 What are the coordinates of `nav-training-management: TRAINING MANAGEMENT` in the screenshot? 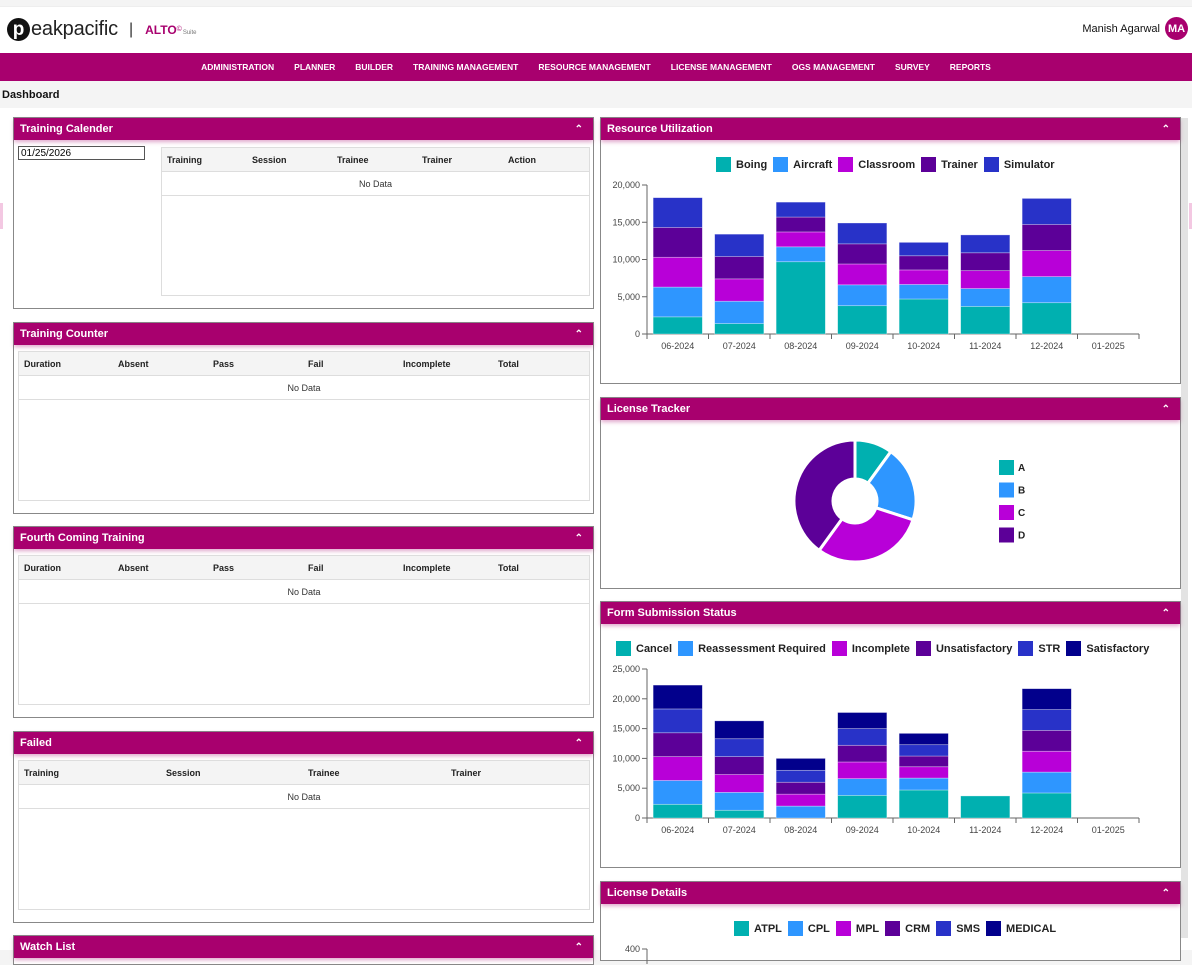 It's located at (466, 67).